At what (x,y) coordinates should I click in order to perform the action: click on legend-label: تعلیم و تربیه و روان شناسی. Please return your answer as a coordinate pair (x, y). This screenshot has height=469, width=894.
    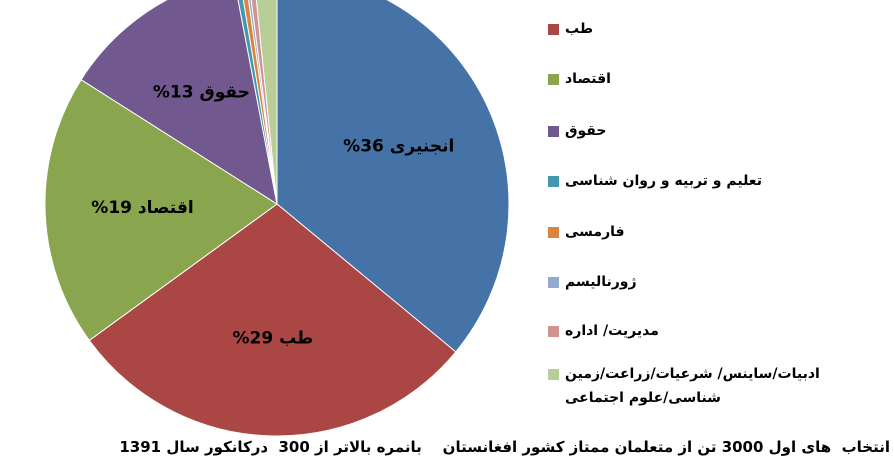
    Looking at the image, I should click on (663, 181).